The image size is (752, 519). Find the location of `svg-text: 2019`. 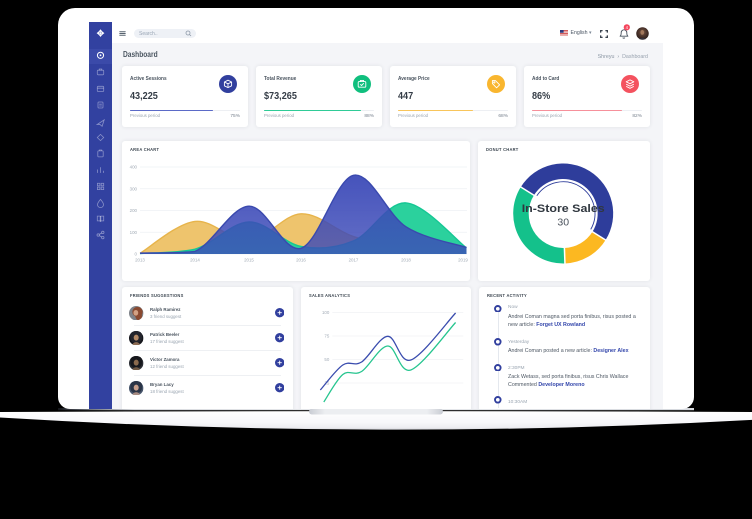

svg-text: 2019 is located at coordinates (463, 260).